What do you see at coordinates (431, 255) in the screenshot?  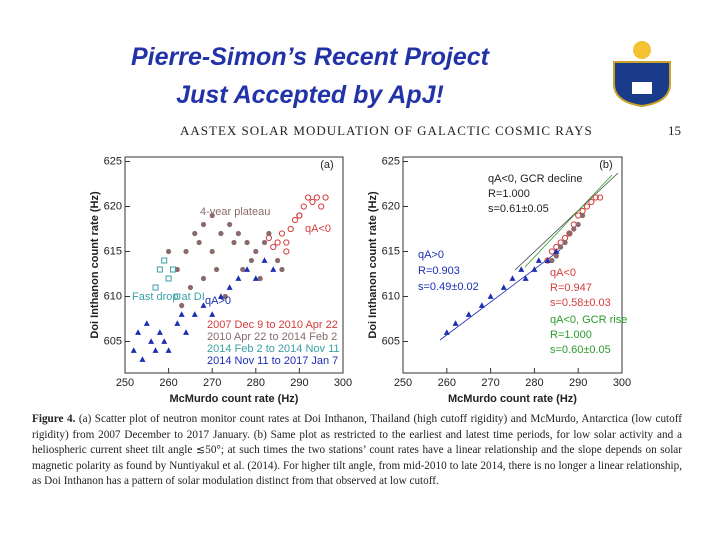 I see `annotation: qA>0` at bounding box center [431, 255].